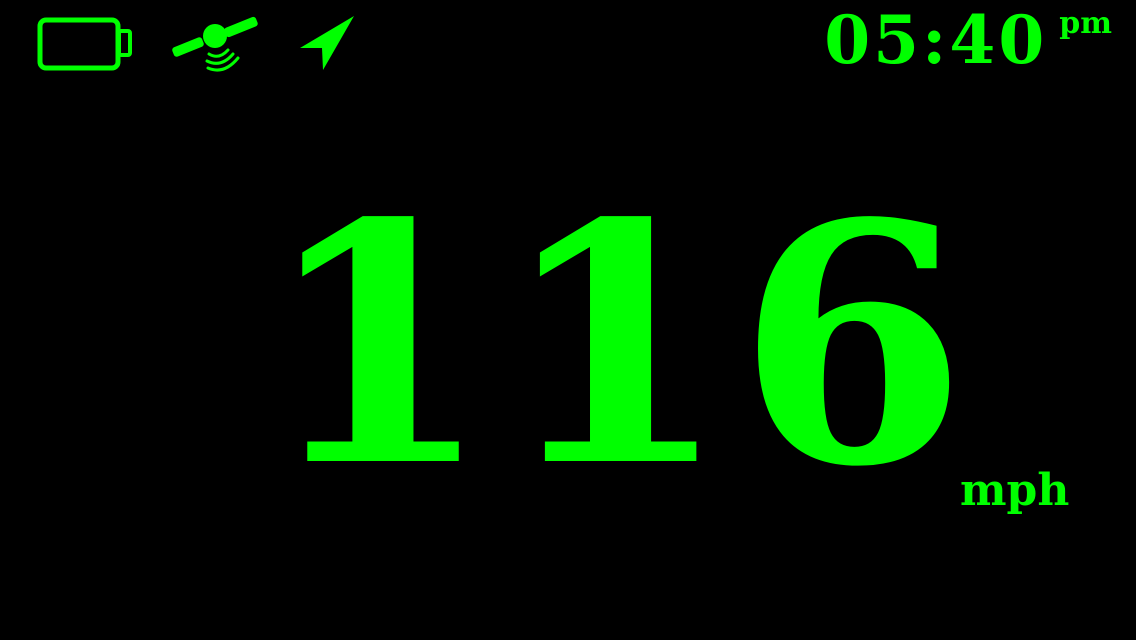 The image size is (1136, 640). What do you see at coordinates (327, 43) in the screenshot?
I see `location-arrow-icon` at bounding box center [327, 43].